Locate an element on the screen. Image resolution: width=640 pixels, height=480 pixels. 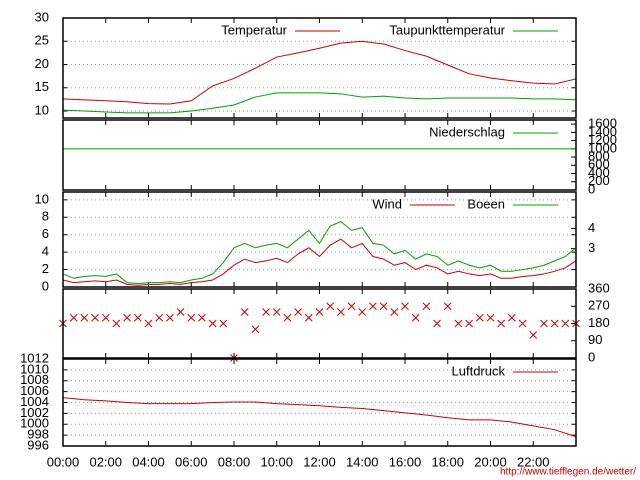
y2-tick-label: 800 is located at coordinates (599, 155).